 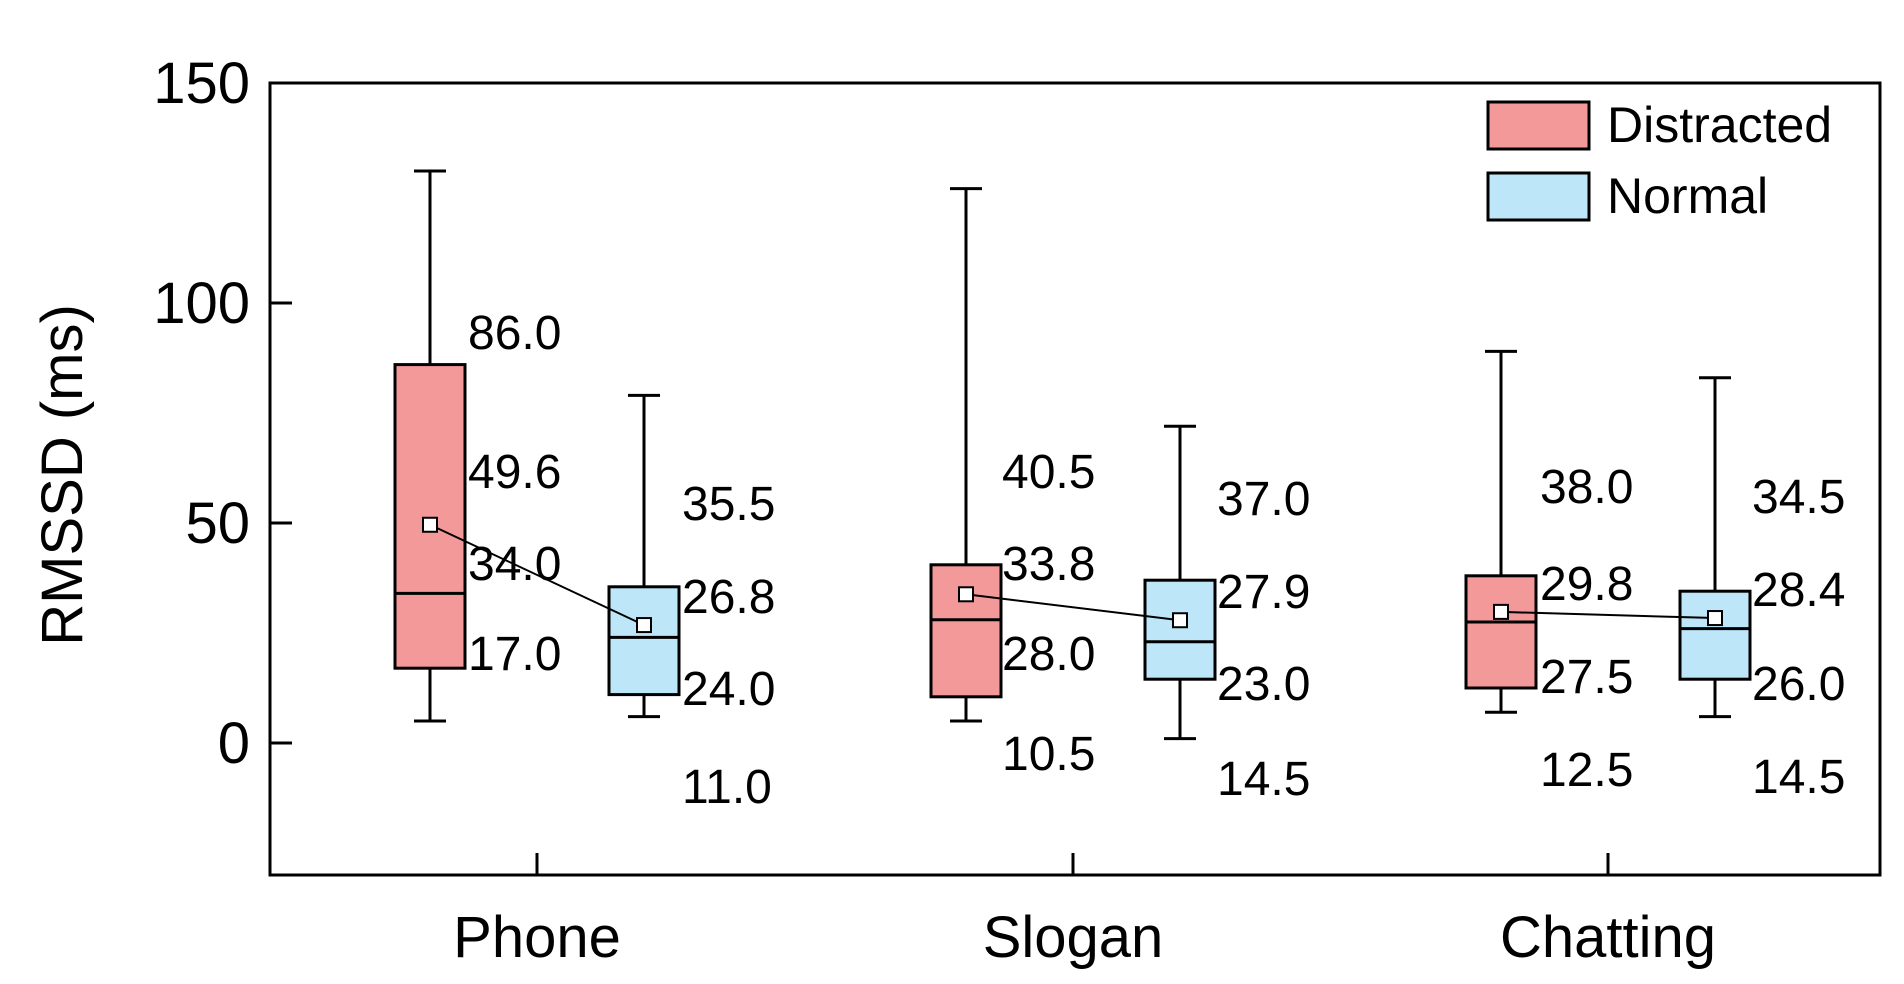 I want to click on data-label-slogan-normal: 14.5, so click(x=1263, y=779).